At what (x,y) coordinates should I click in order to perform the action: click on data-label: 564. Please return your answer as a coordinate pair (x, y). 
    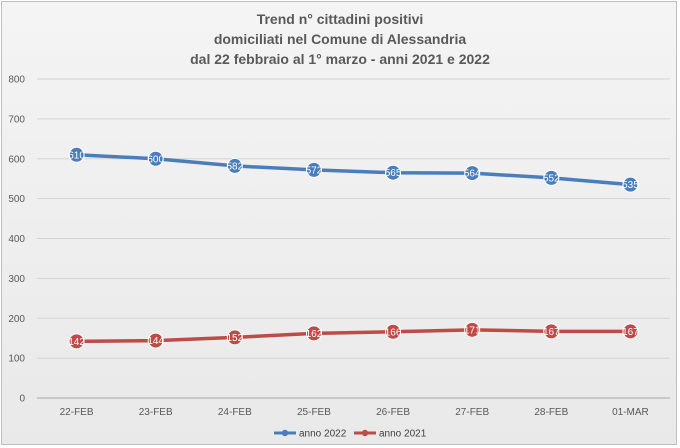
    Looking at the image, I should click on (472, 174).